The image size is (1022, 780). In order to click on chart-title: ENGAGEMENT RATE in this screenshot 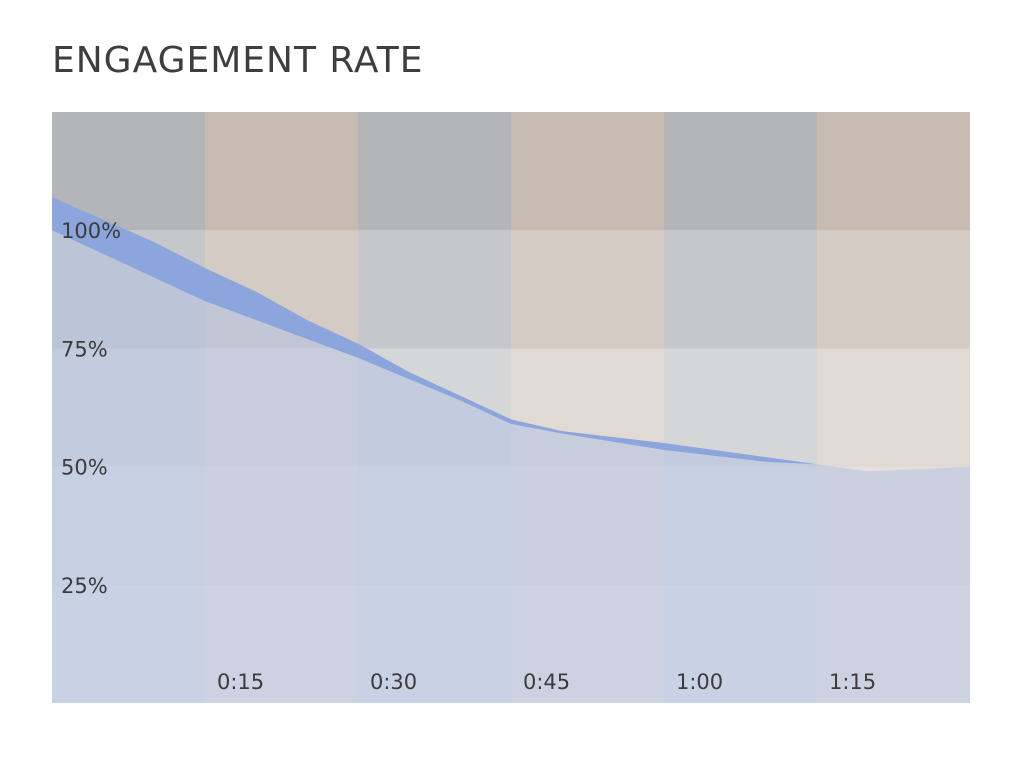, I will do `click(238, 60)`.